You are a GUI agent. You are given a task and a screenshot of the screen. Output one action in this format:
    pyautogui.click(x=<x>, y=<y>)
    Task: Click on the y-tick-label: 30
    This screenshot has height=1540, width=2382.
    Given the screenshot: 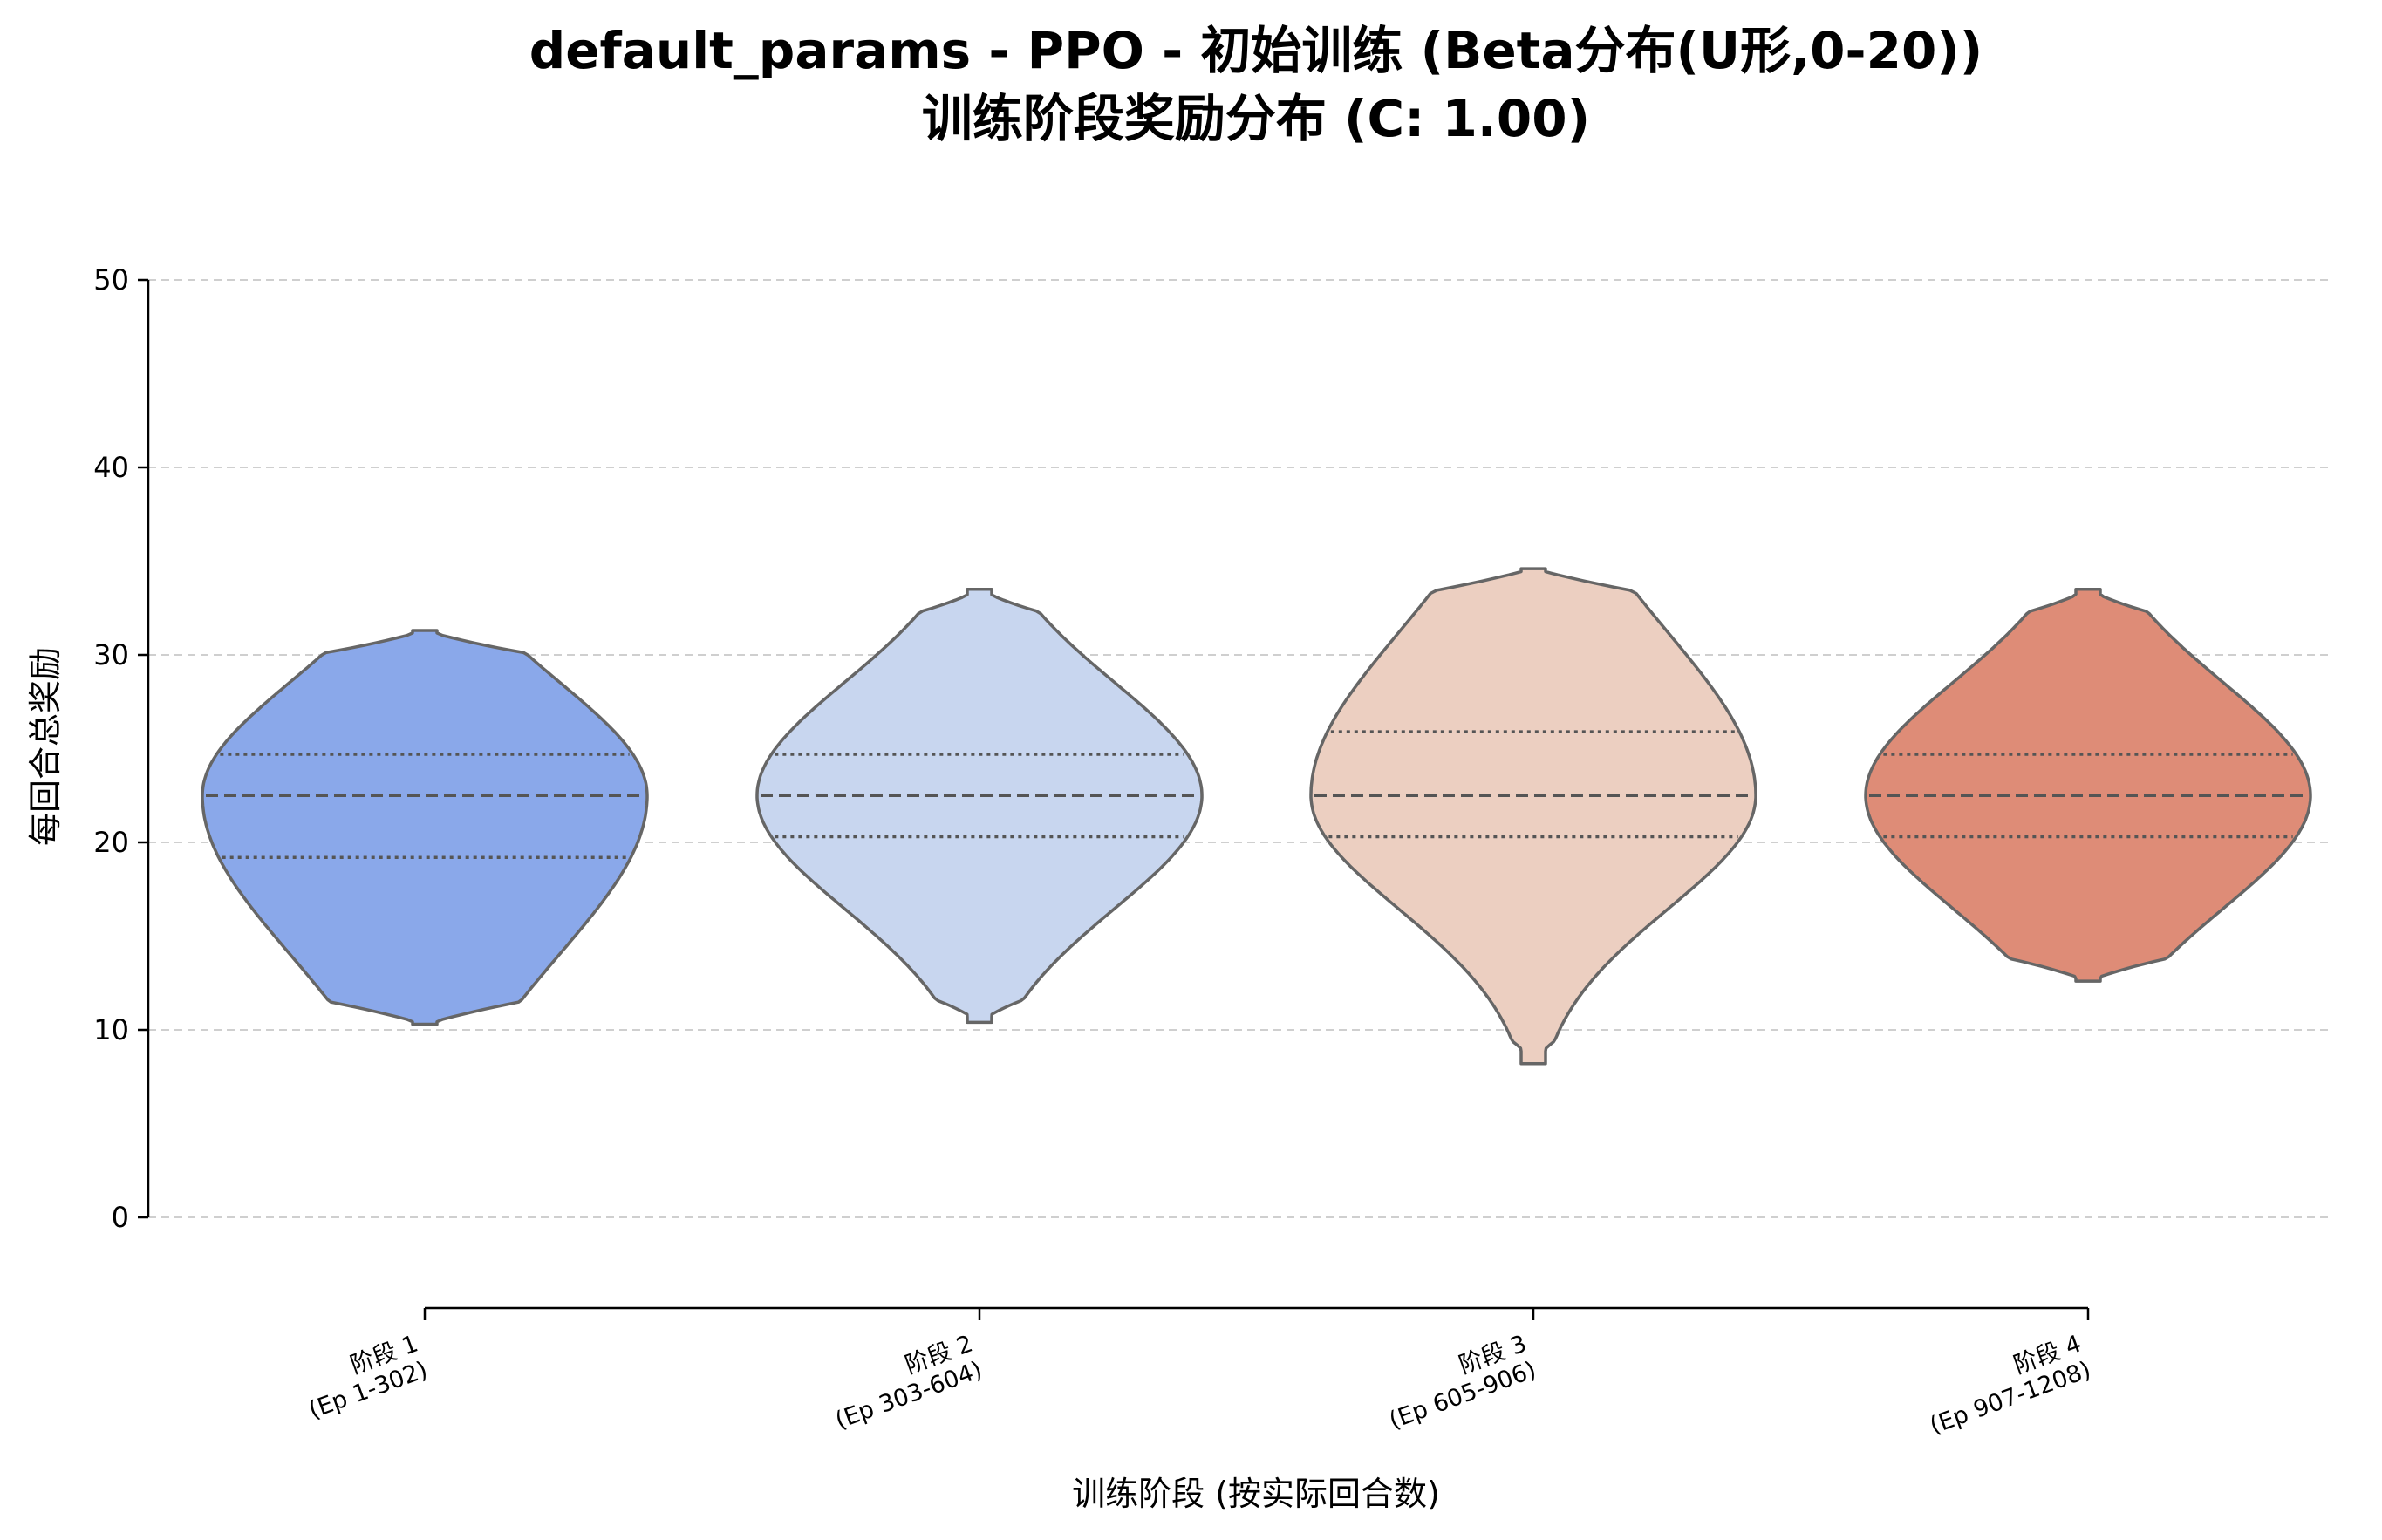 What is the action you would take?
    pyautogui.click(x=111, y=655)
    